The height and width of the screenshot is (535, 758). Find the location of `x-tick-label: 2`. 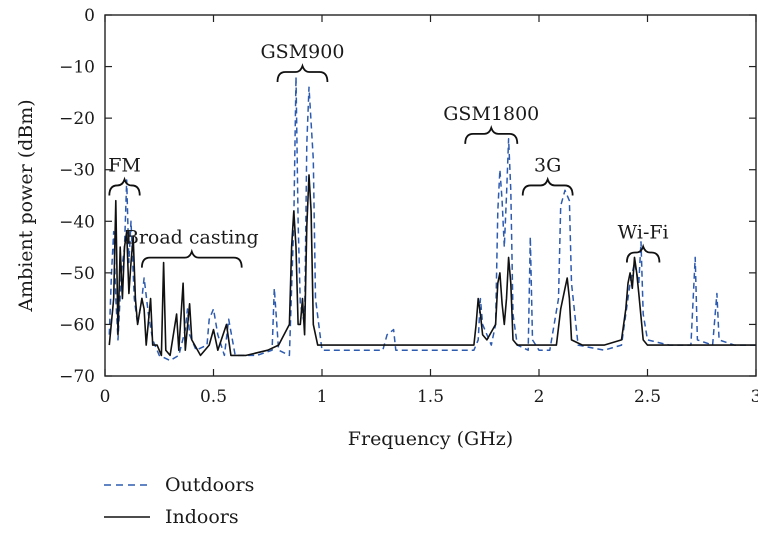

x-tick-label: 2 is located at coordinates (539, 397).